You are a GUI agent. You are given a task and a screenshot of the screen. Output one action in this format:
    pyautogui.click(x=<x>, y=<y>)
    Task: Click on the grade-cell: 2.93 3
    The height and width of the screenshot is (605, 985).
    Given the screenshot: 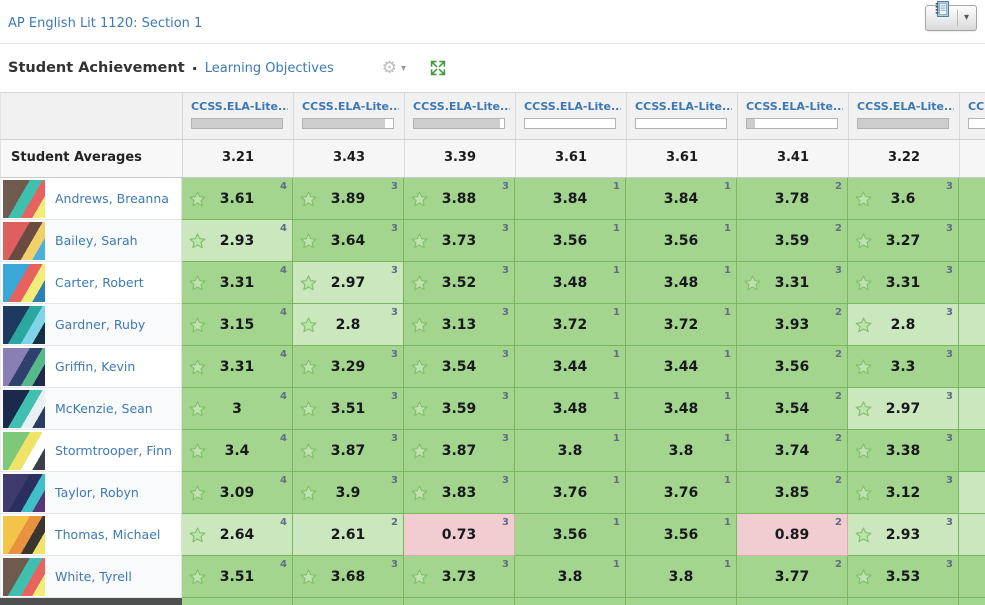 What is the action you would take?
    pyautogui.click(x=903, y=535)
    